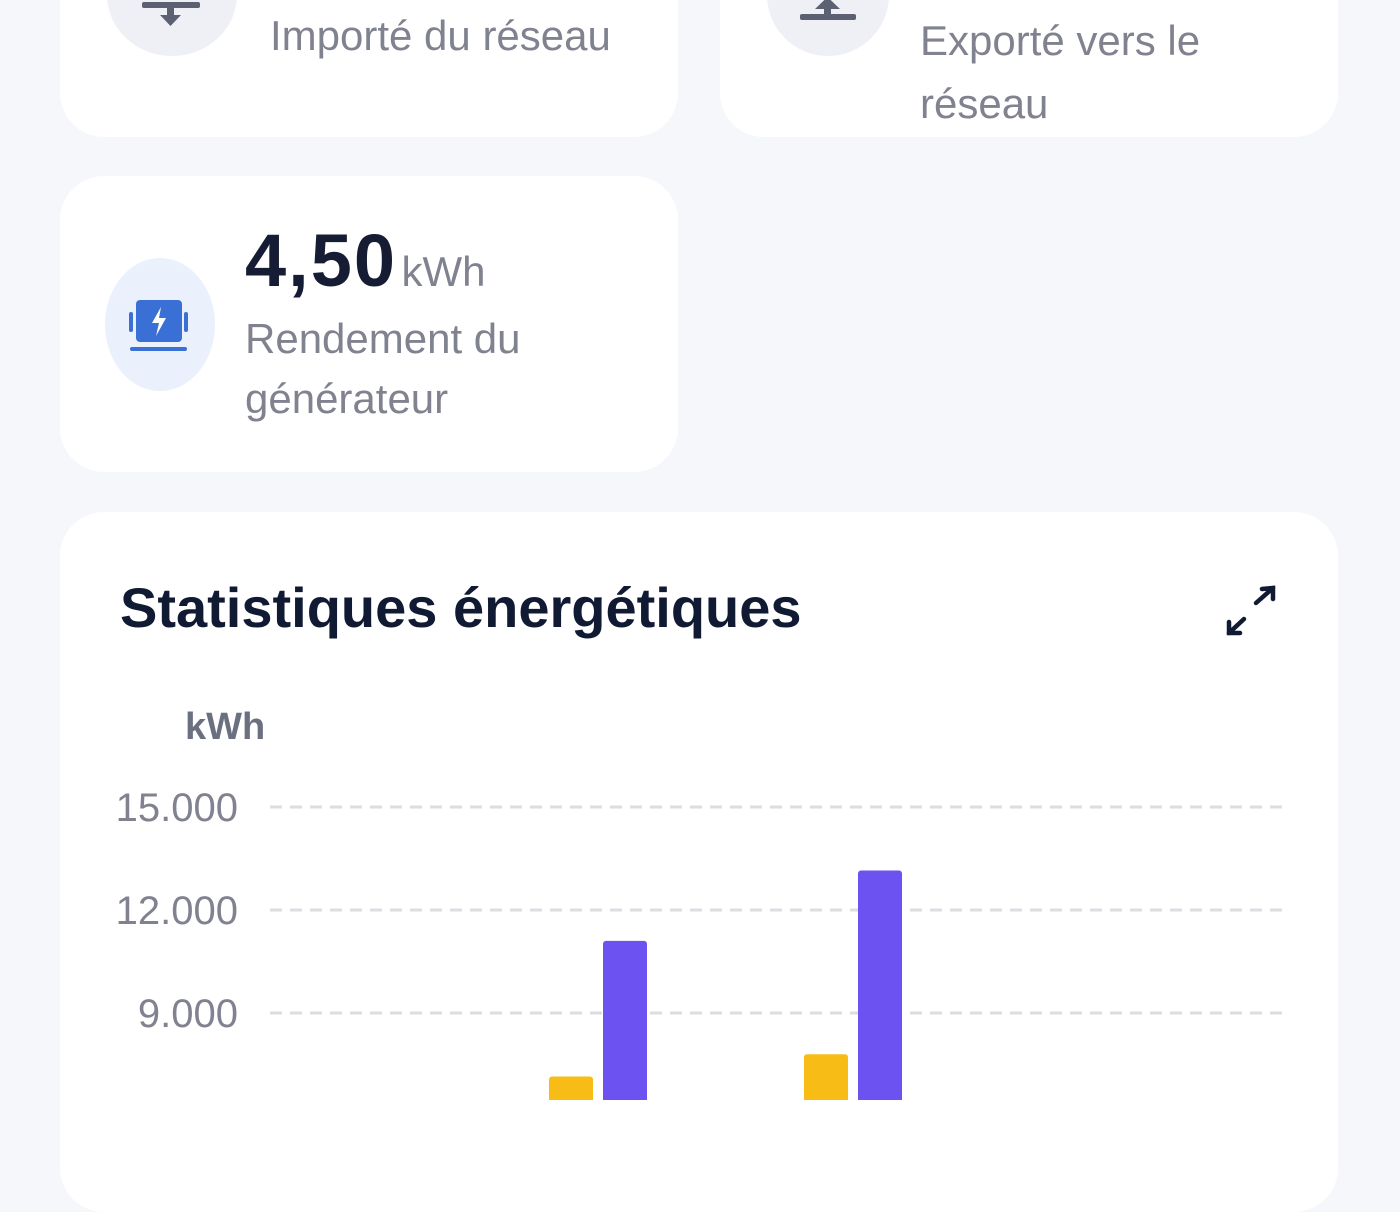 The height and width of the screenshot is (1212, 1400). Describe the element at coordinates (383, 368) in the screenshot. I see `generator-label: Rendement du générateur` at that location.